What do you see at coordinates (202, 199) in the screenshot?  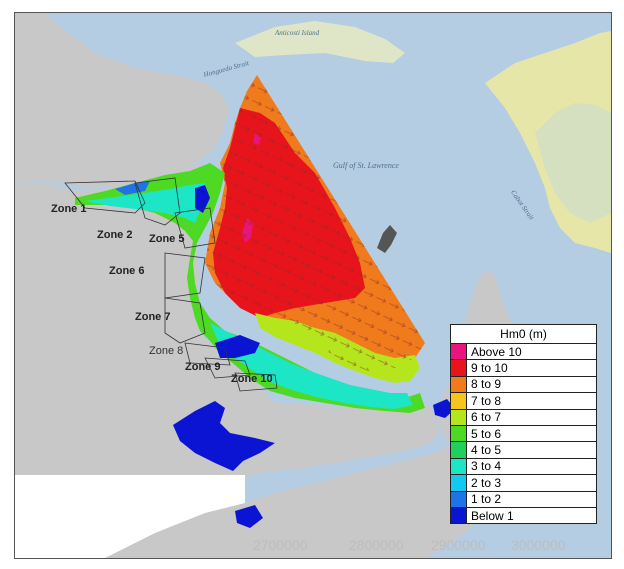 I see `wave-coastal-deepblue` at bounding box center [202, 199].